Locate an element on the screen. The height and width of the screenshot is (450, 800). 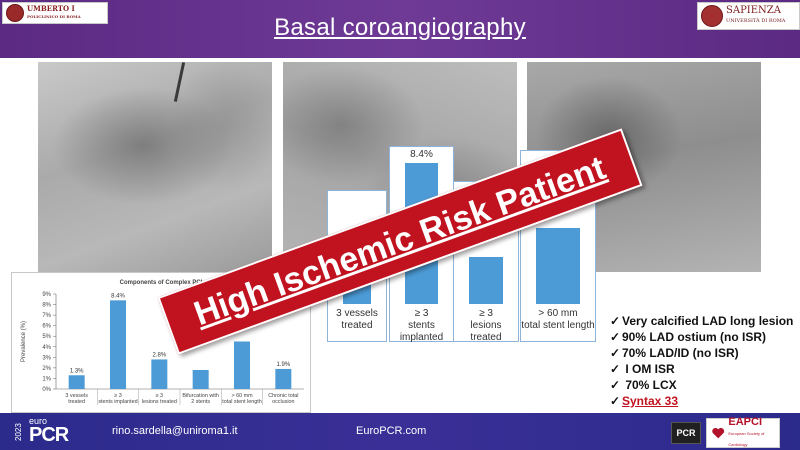
data-label: 2.8% is located at coordinates (159, 355).